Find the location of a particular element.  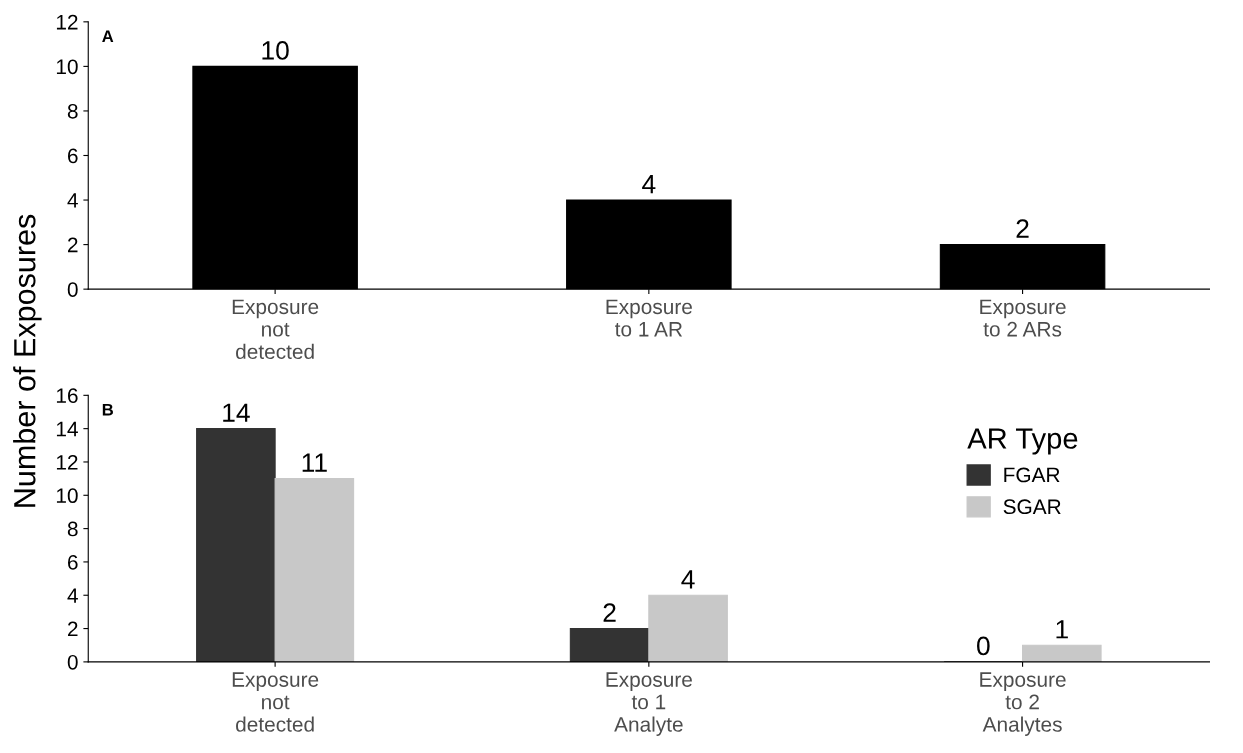

data-label: 11 is located at coordinates (314, 462).